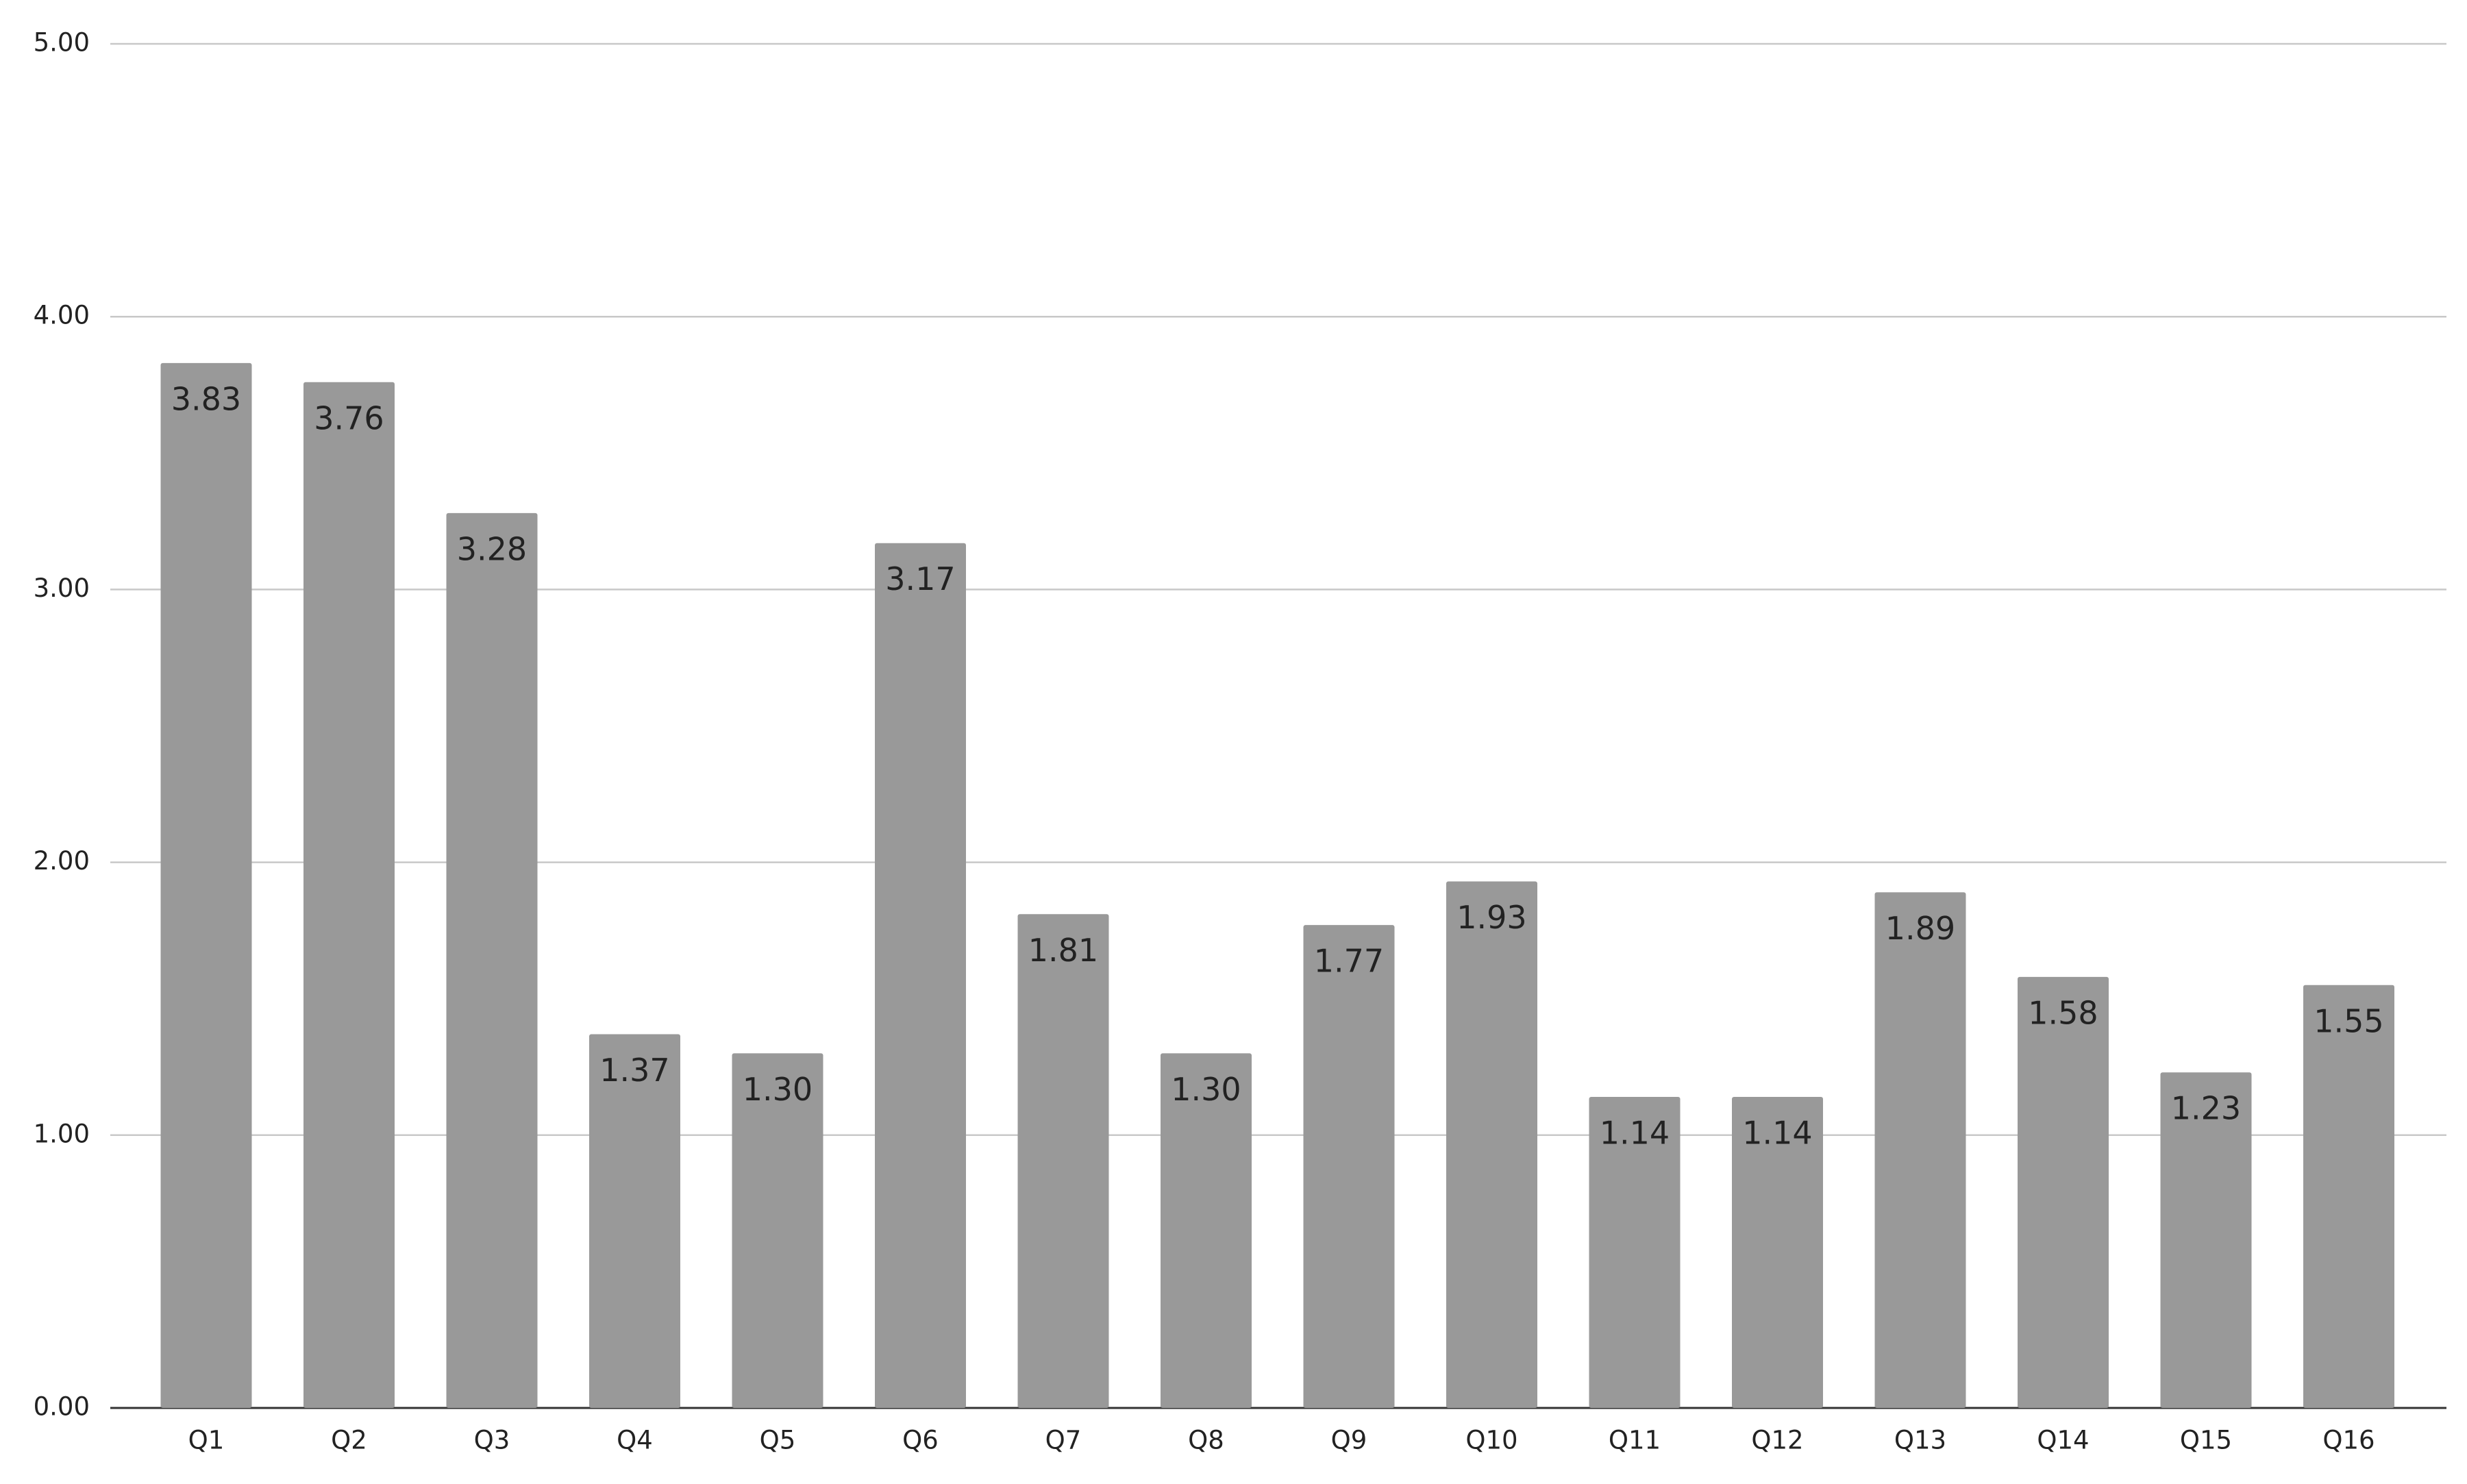 Image resolution: width=2467 pixels, height=1484 pixels. Describe the element at coordinates (62, 861) in the screenshot. I see `y-tick-label: 2.00` at that location.